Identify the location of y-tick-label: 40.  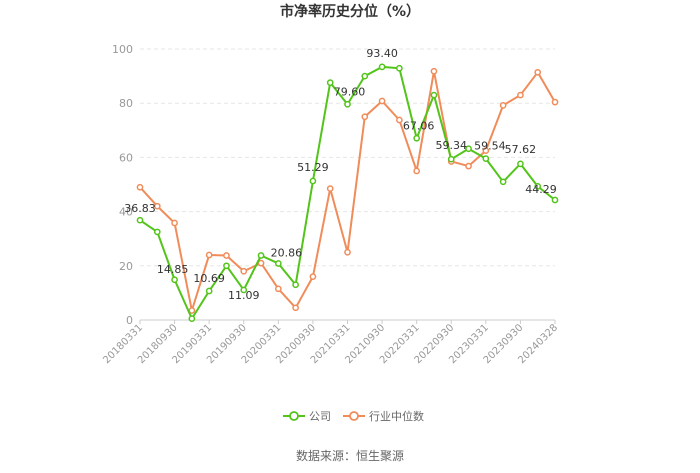
(126, 212).